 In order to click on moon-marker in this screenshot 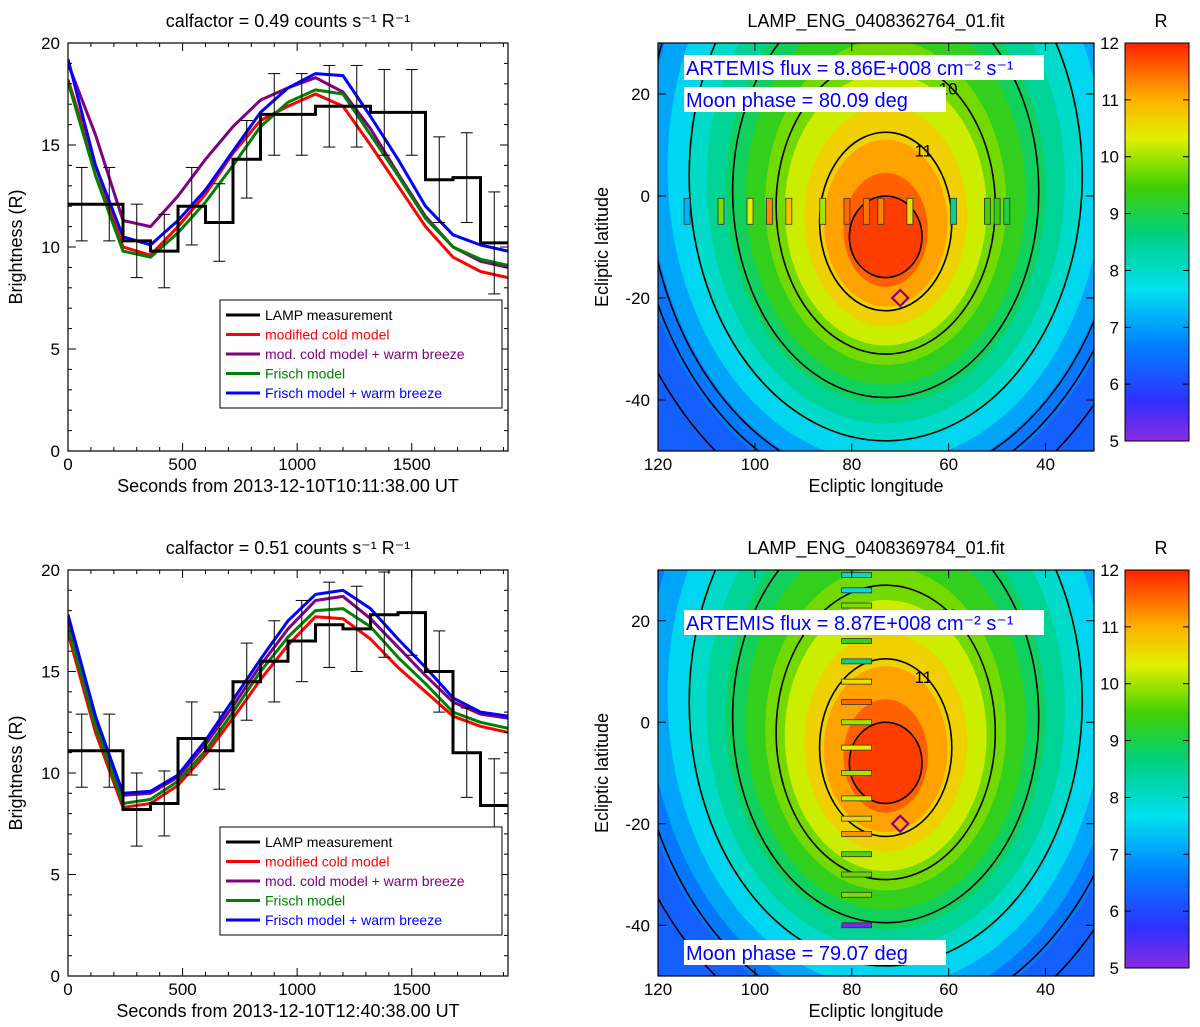, I will do `click(900, 298)`.